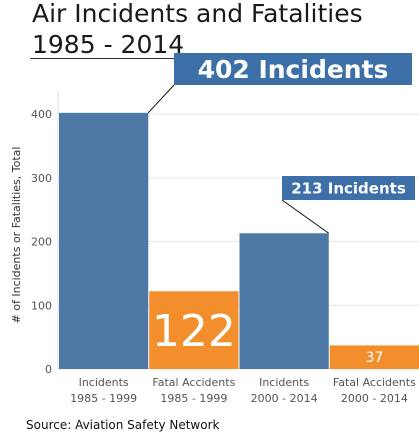 Image resolution: width=419 pixels, height=432 pixels. Describe the element at coordinates (197, 14) in the screenshot. I see `title-line-1: Air Incidents and Fatalities` at that location.